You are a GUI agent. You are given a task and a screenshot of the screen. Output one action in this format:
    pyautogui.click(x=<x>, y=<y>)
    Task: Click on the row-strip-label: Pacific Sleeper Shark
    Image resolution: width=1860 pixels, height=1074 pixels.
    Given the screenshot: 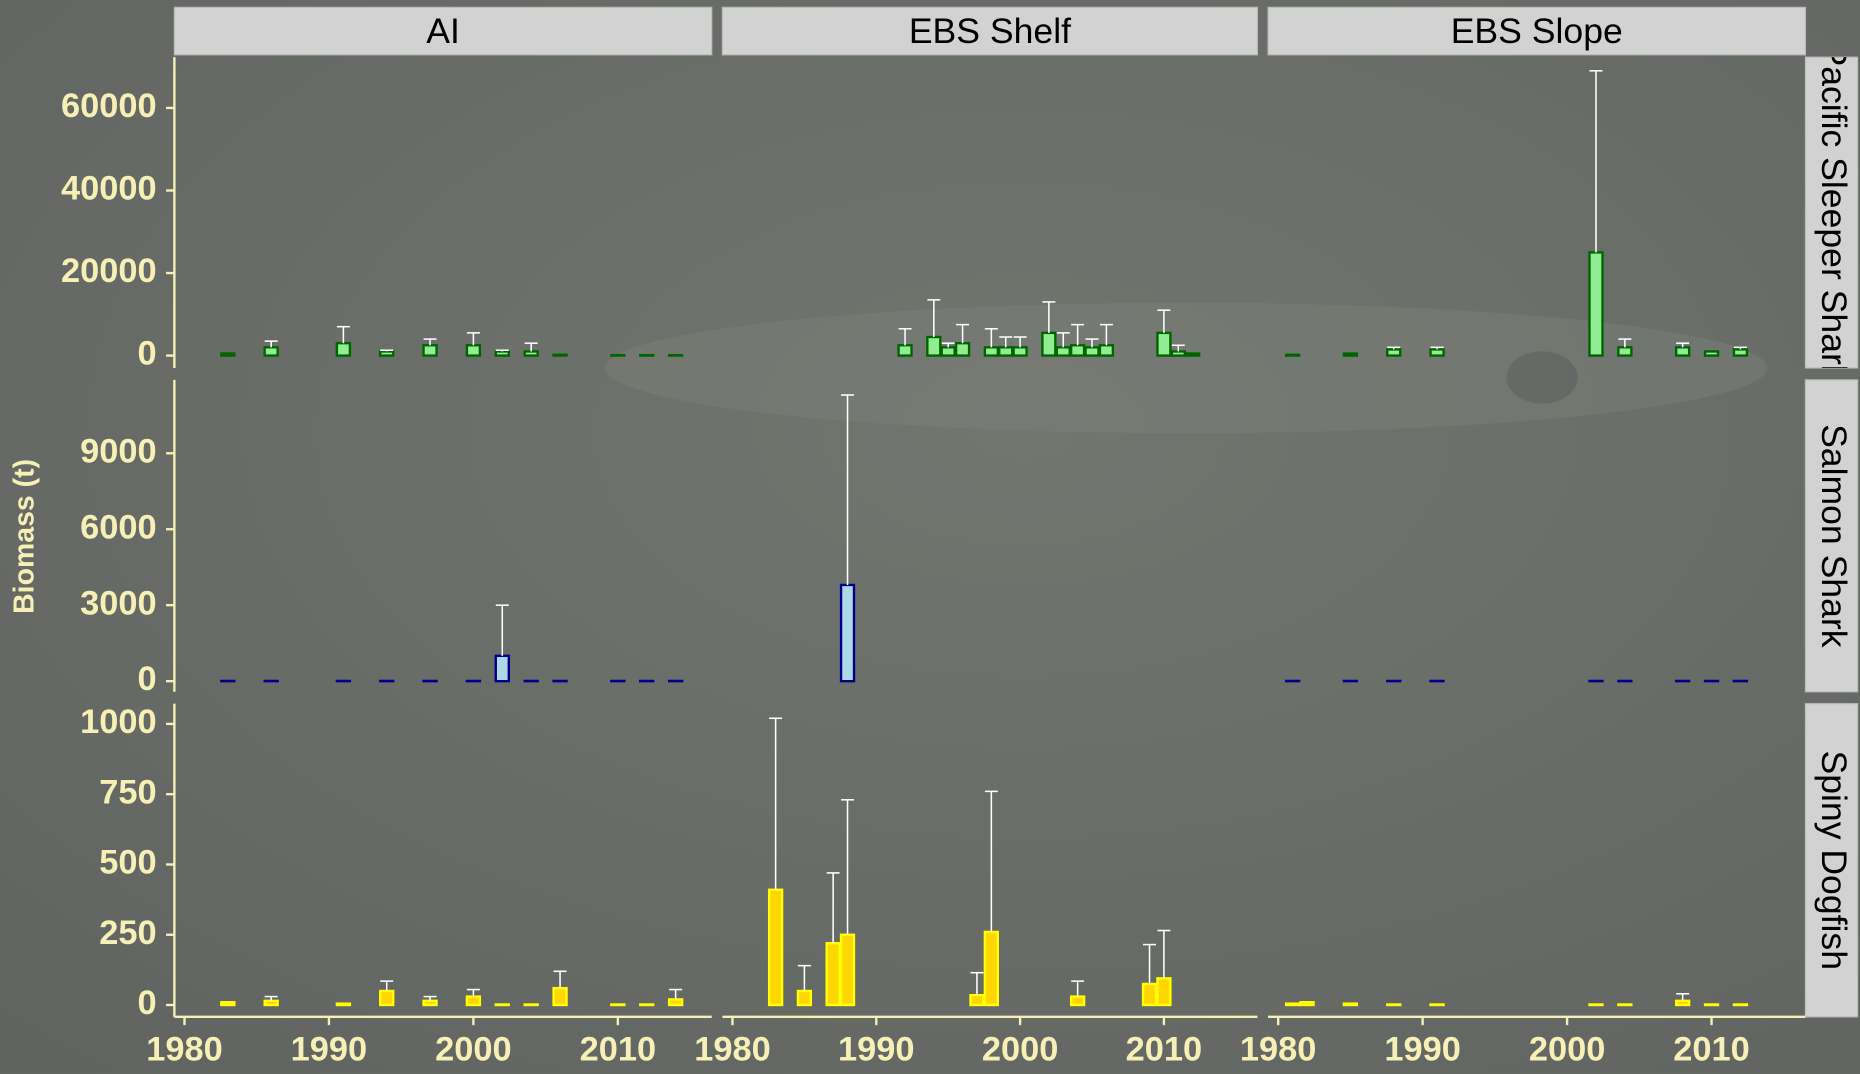 What is the action you would take?
    pyautogui.click(x=1834, y=212)
    